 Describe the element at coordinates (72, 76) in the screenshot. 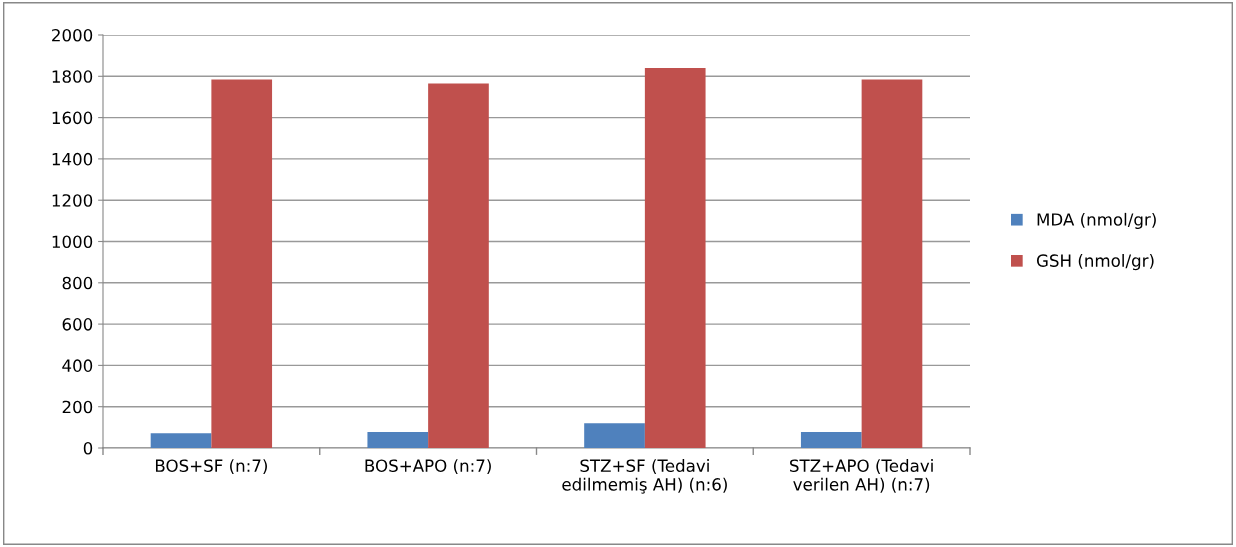

I see `y-tick-label: 1800` at that location.